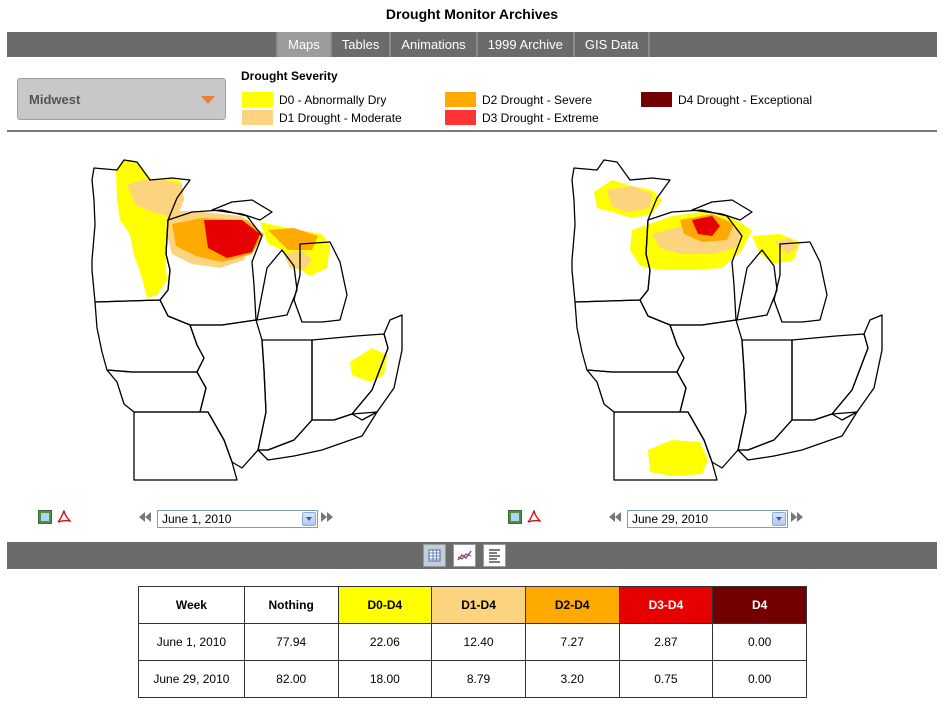 This screenshot has height=717, width=944. What do you see at coordinates (359, 44) in the screenshot?
I see `tab-tables: Tables` at bounding box center [359, 44].